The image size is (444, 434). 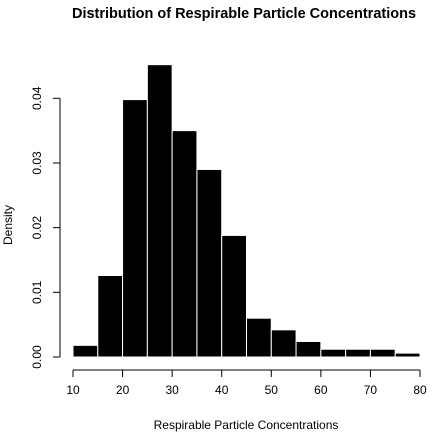 What do you see at coordinates (37, 98) in the screenshot?
I see `y-tick-label-4: 0.04` at bounding box center [37, 98].